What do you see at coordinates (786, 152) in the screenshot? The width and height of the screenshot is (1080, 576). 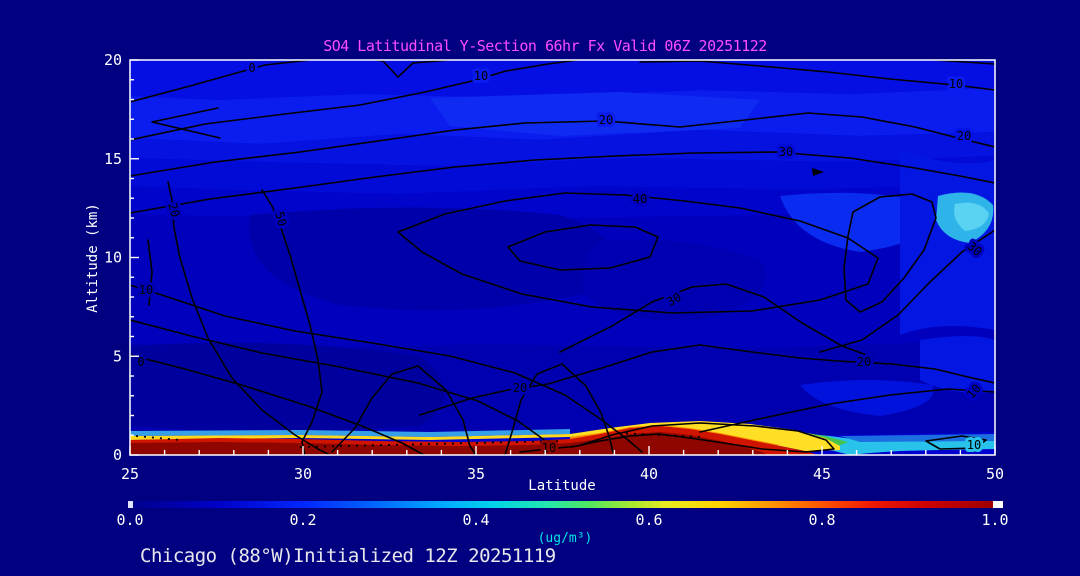 I see `contour-label: 30` at bounding box center [786, 152].